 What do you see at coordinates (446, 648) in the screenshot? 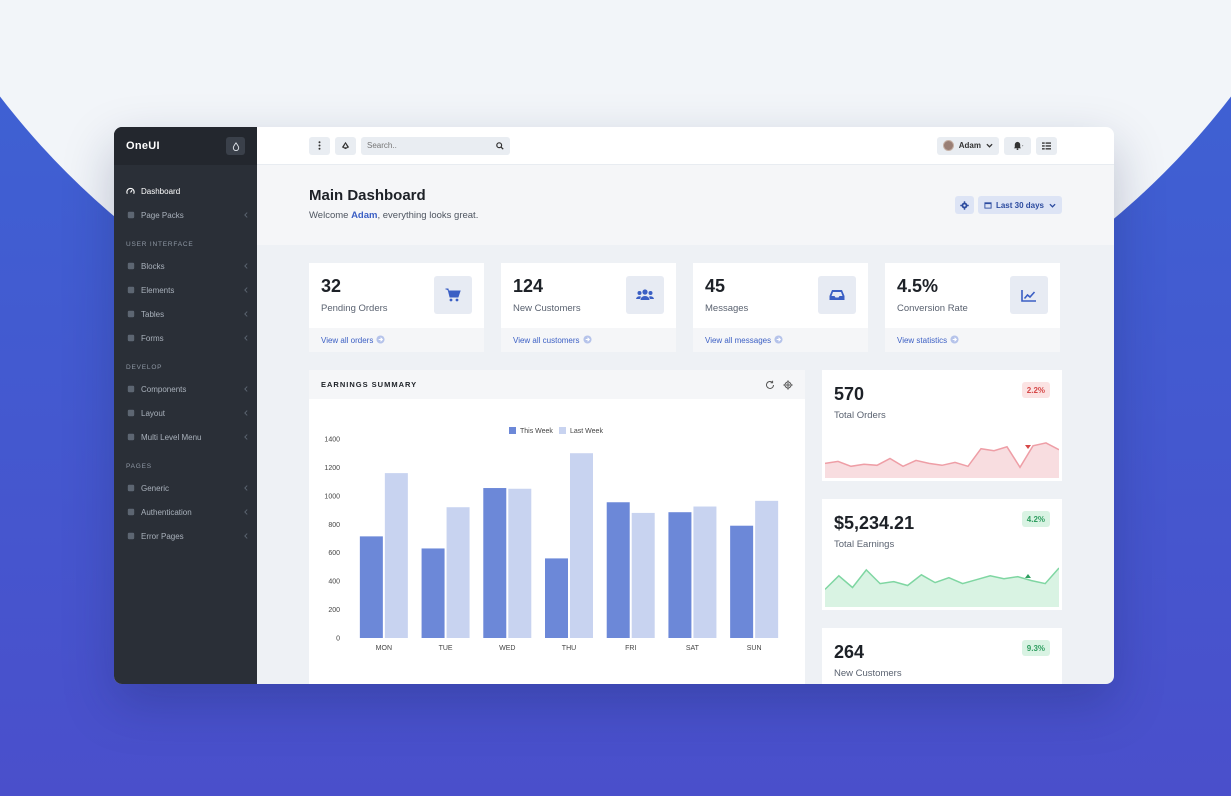
I see `x-tick-label: TUE` at bounding box center [446, 648].